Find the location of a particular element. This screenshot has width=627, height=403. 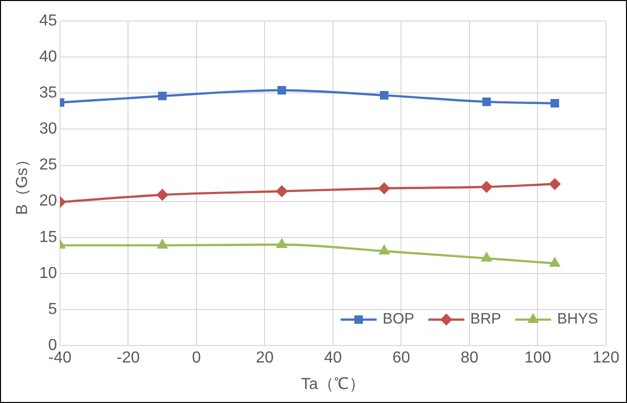

x-tick-label: 20 is located at coordinates (265, 358).